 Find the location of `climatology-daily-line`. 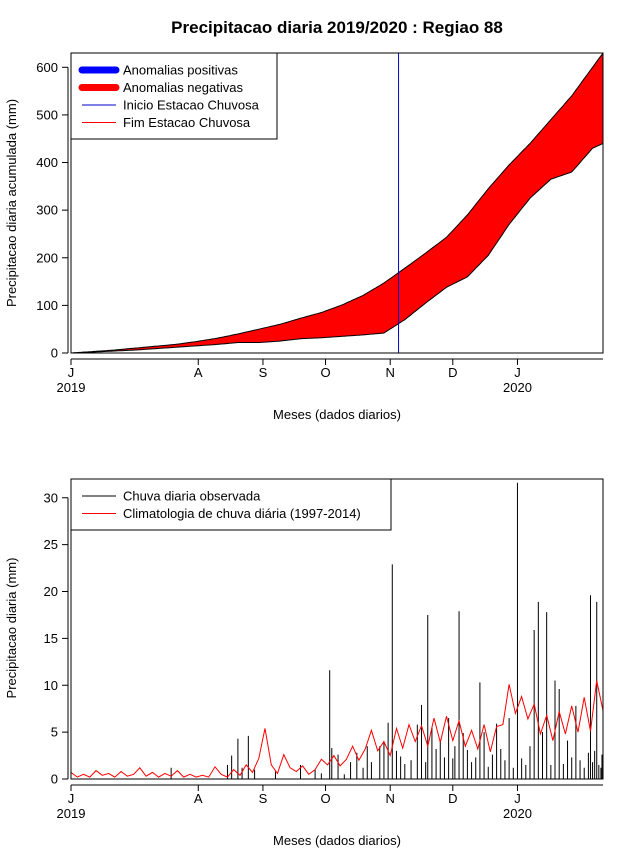

climatology-daily-line is located at coordinates (337, 729).